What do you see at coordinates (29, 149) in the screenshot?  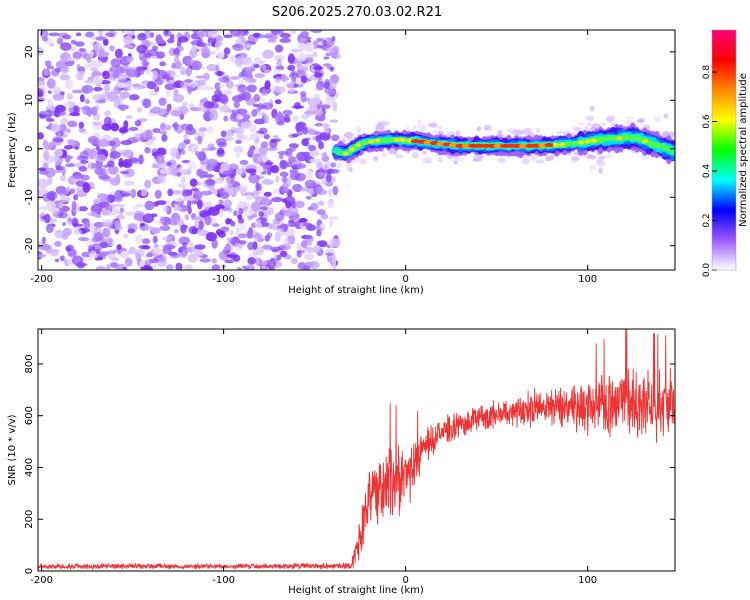 I see `heatmap-y-tick-label: 0` at bounding box center [29, 149].